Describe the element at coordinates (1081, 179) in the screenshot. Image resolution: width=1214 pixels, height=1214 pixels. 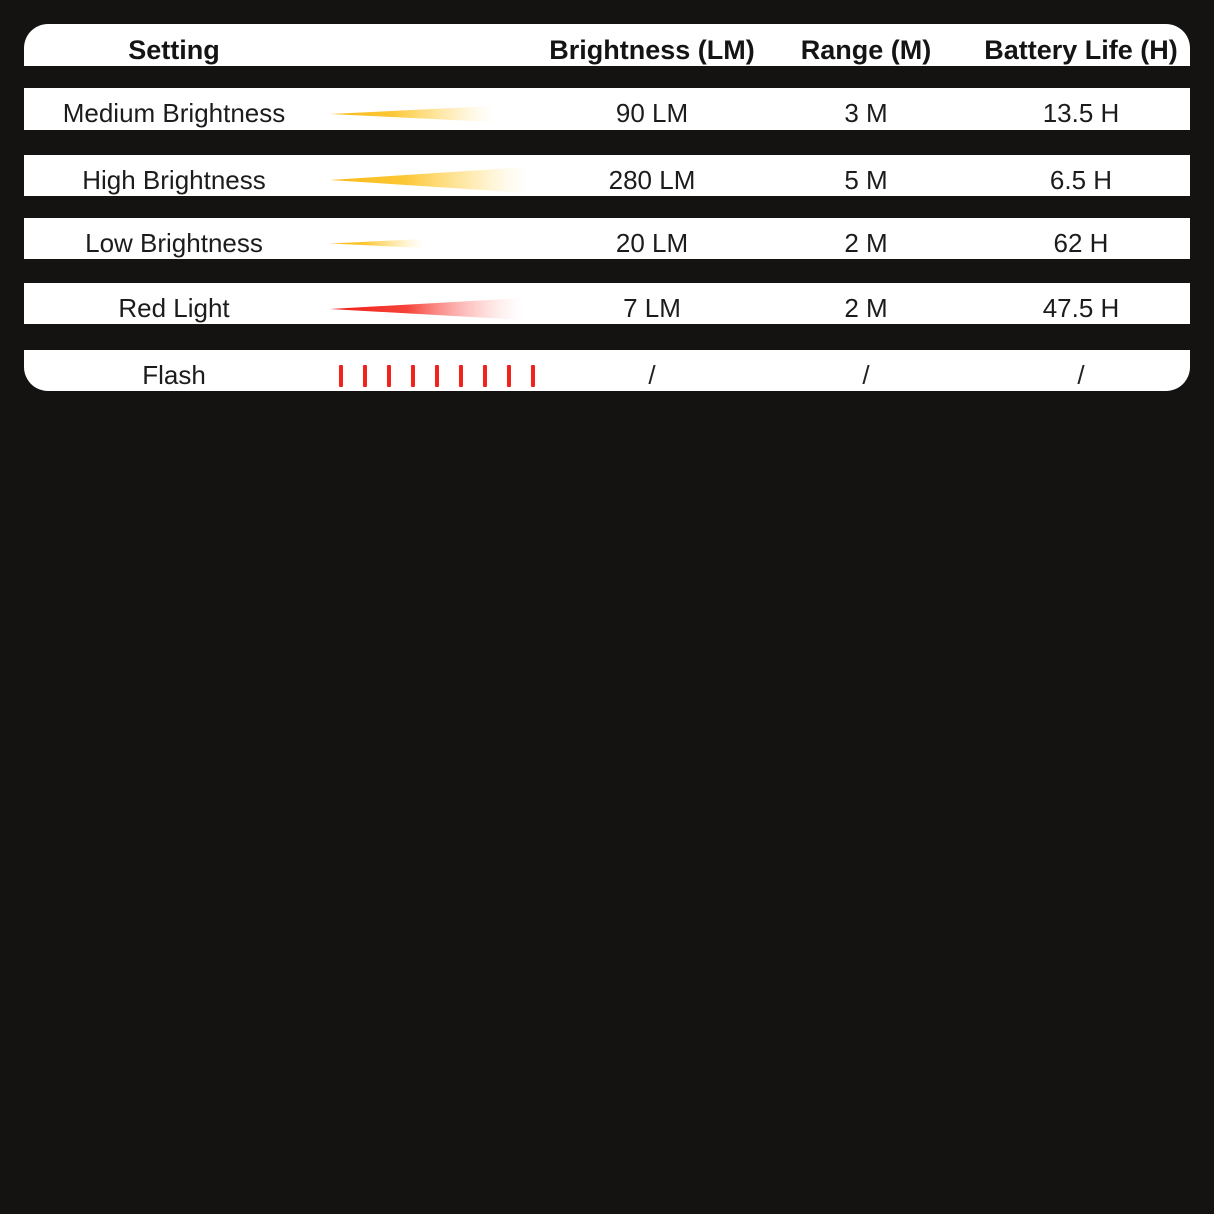
I see `battery-value: 6.5 H` at that location.